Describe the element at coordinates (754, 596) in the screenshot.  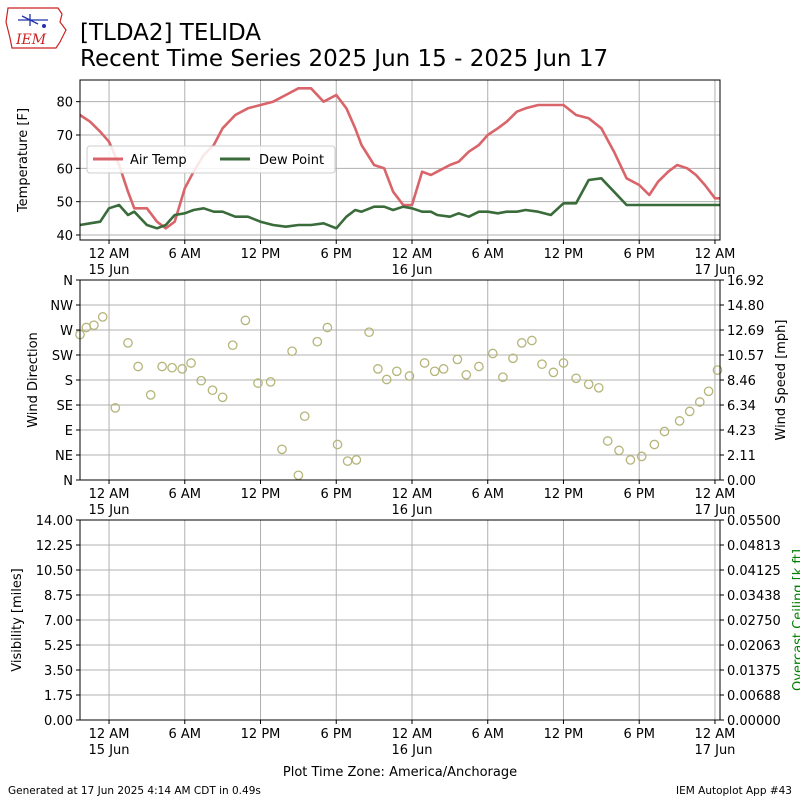
I see `ceiling-tick-label: 0.03438` at that location.